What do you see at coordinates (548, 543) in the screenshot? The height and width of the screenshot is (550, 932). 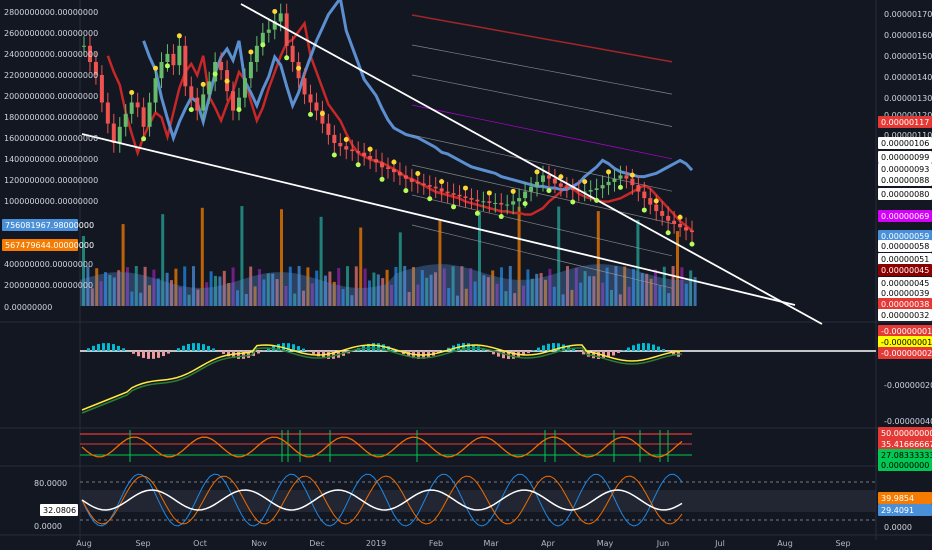 I see `x-tick-label: Apr` at bounding box center [548, 543].